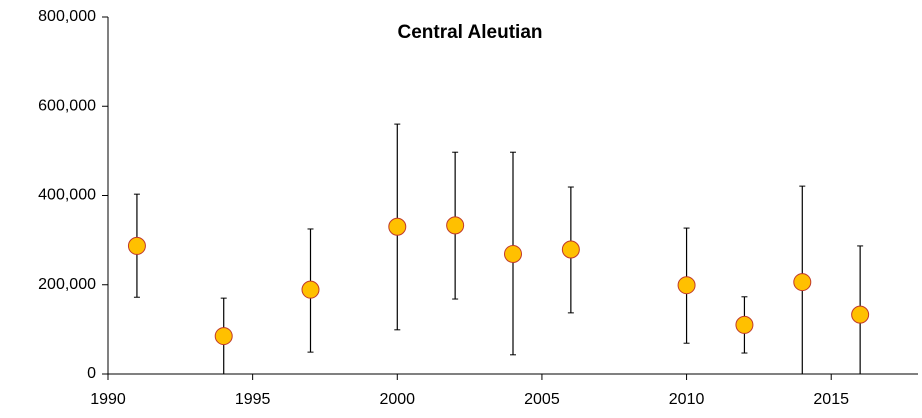 This screenshot has width=922, height=418. What do you see at coordinates (253, 399) in the screenshot?
I see `x-tick-label: 1995` at bounding box center [253, 399].